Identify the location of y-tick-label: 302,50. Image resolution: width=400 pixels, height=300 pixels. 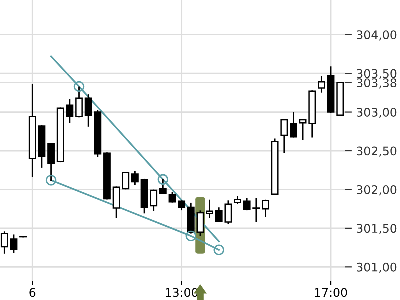
(377, 151).